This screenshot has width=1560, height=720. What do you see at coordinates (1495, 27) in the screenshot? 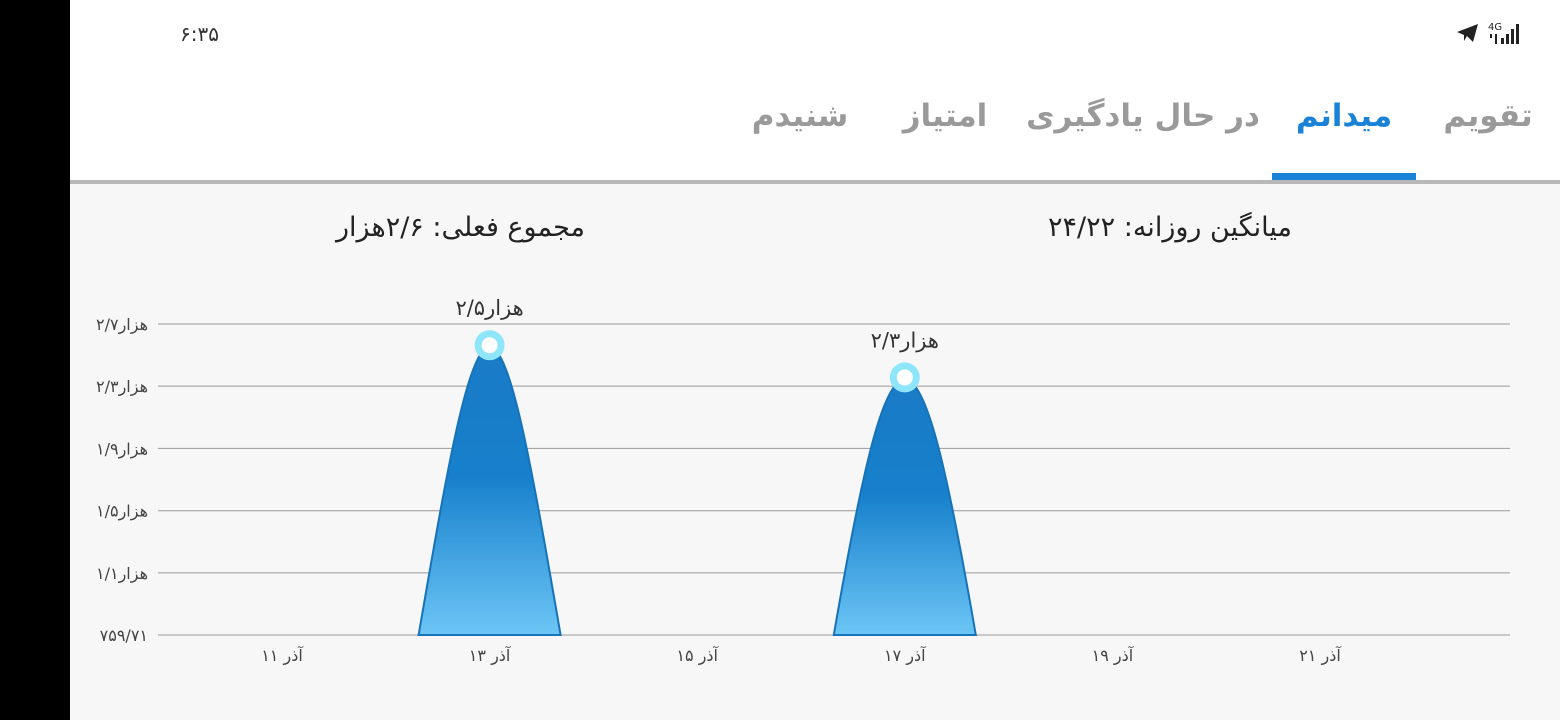
I see `network-type-label: 4G` at bounding box center [1495, 27].